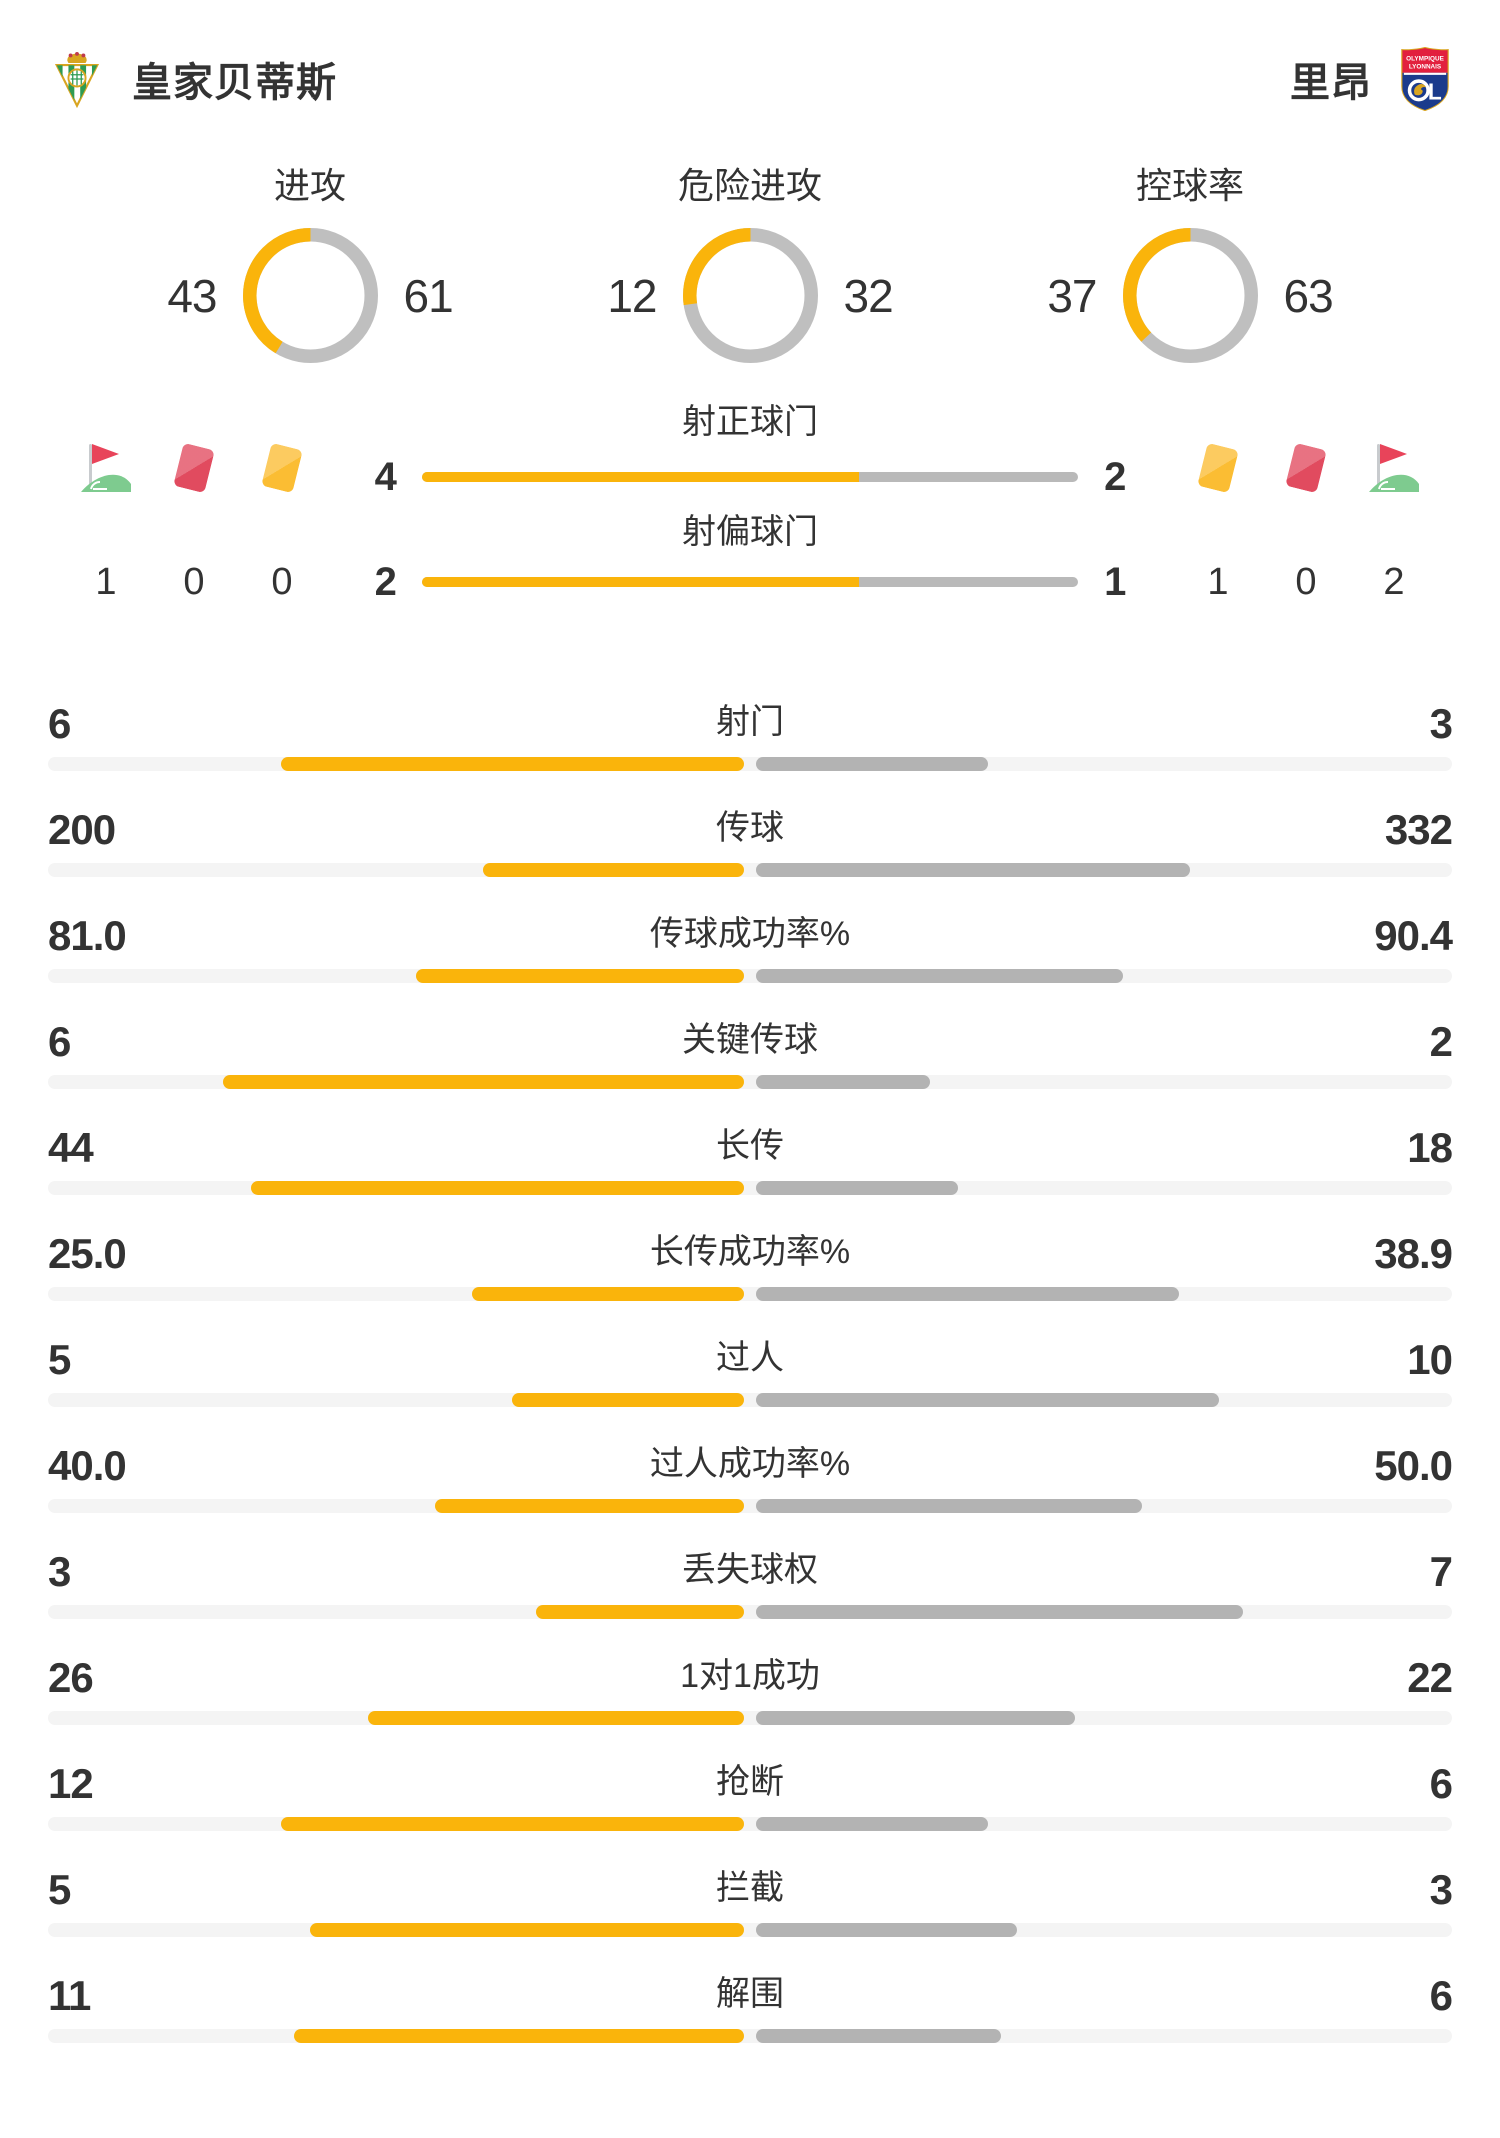 The width and height of the screenshot is (1500, 2138). Describe the element at coordinates (1306, 582) in the screenshot. I see `away-red-card-count: 0` at that location.